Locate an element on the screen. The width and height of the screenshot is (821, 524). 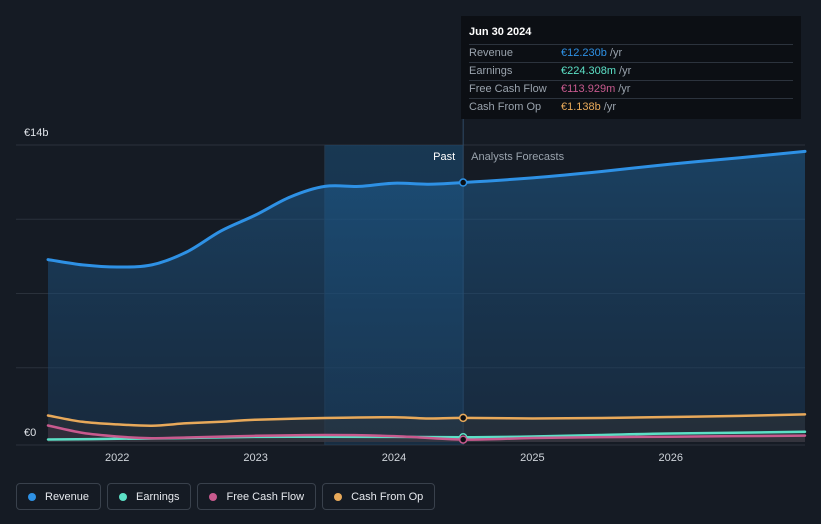
legend-item-cash-from-op: Cash From Op is located at coordinates (379, 496).